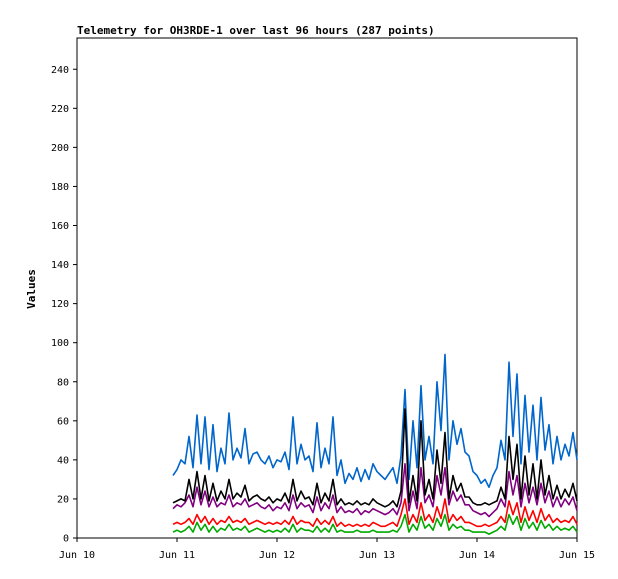 This screenshot has width=618, height=579. Describe the element at coordinates (63, 460) in the screenshot. I see `y-tick-label: 40` at that location.